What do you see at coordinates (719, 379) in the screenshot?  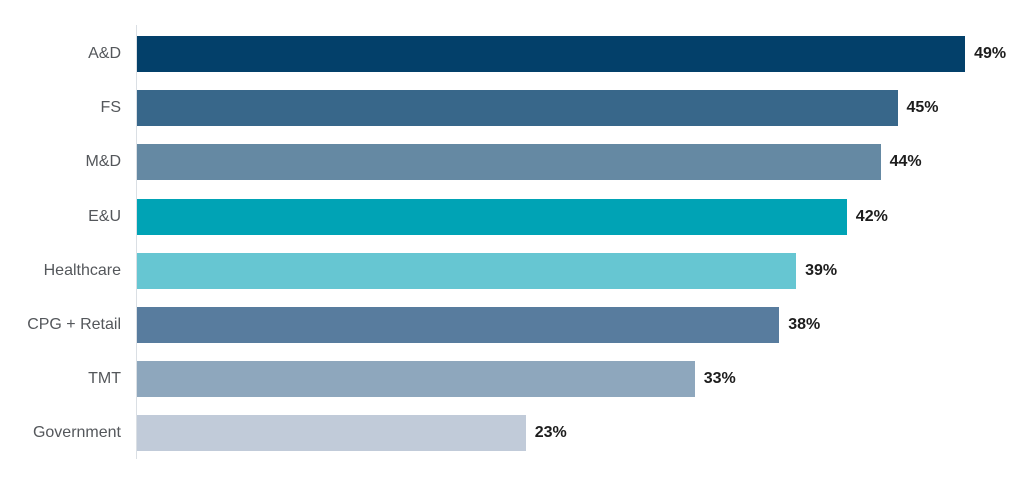 I see `value-label: 33%` at bounding box center [719, 379].